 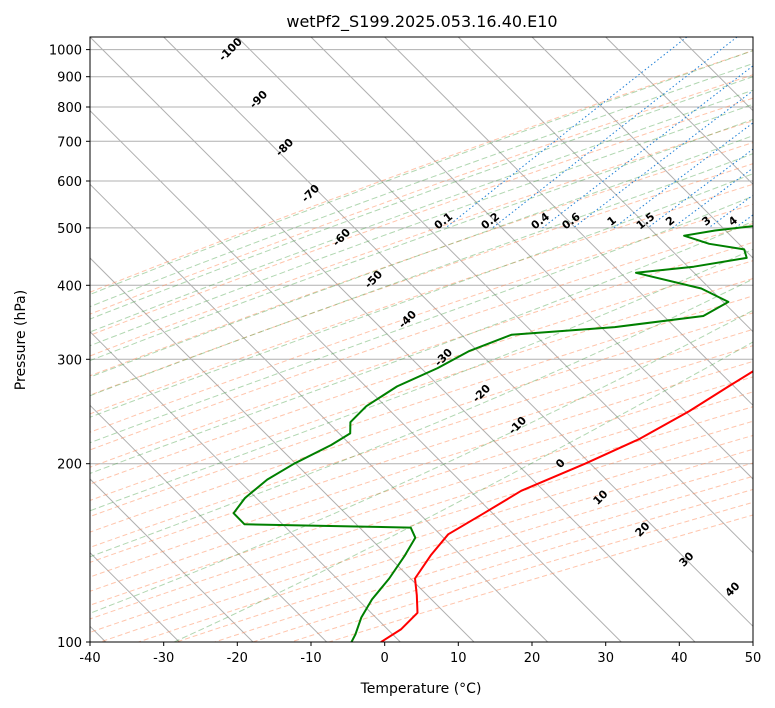 I want to click on x-tick-label: 50, so click(x=753, y=658).